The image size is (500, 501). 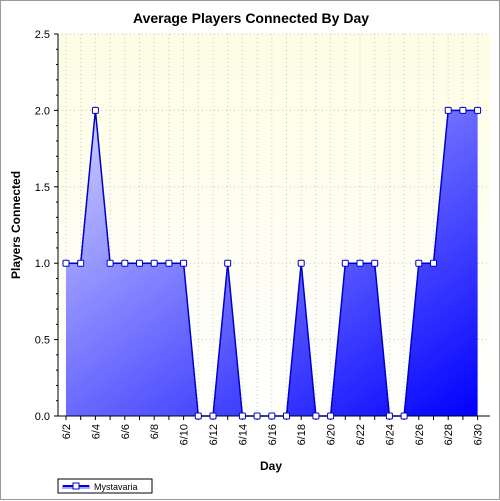 I want to click on legend-box, so click(x=105, y=486).